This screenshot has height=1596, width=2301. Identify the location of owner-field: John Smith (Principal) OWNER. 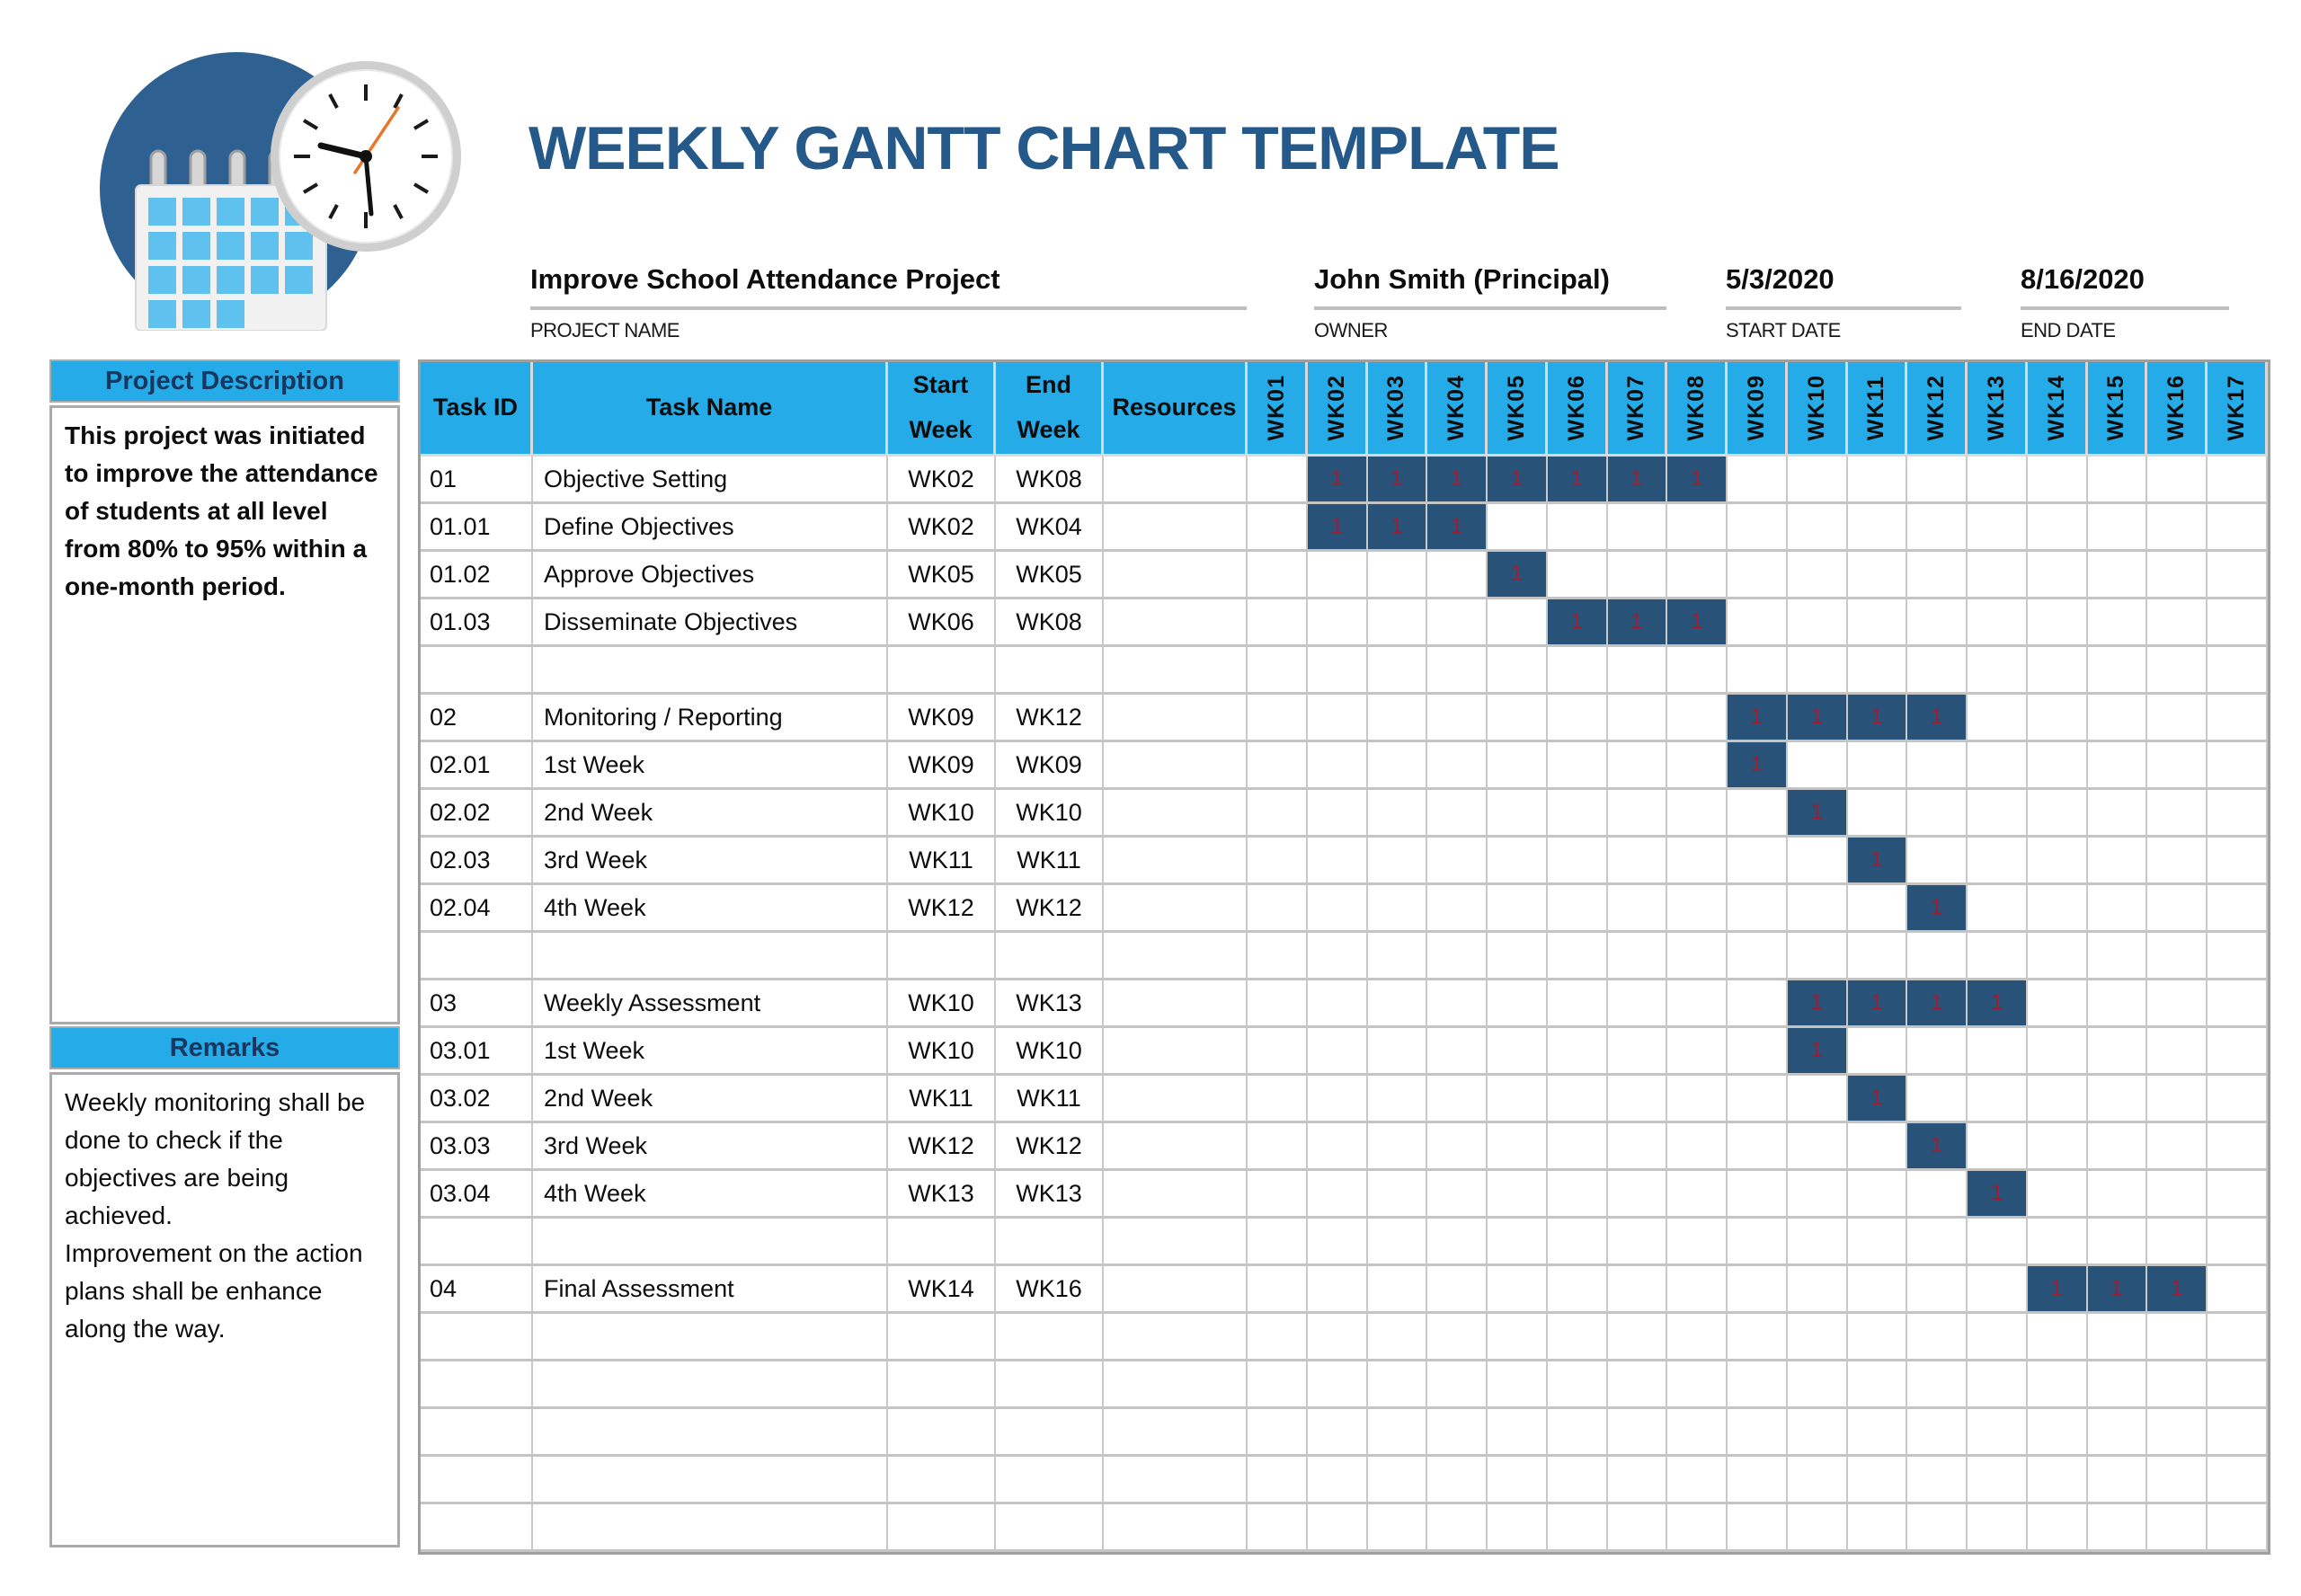
(1490, 302).